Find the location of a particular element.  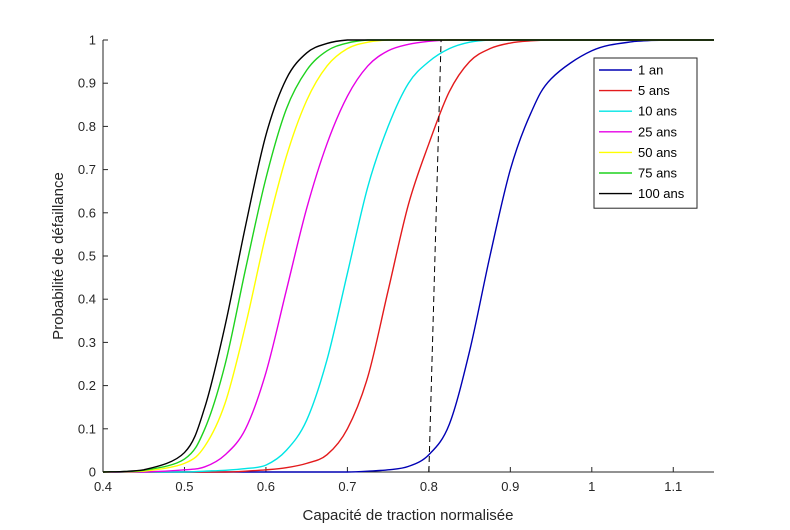

legend: 1 an 5 ans 10 ans 25 ans 50 ans 75 ans 100 ans is located at coordinates (645, 133).